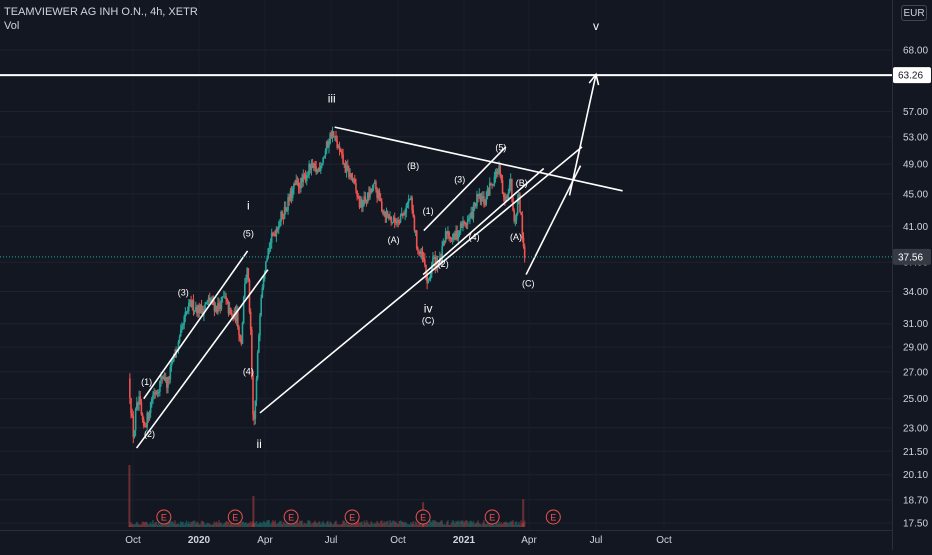 The width and height of the screenshot is (932, 555). Describe the element at coordinates (582, 135) in the screenshot. I see `arrow-shaft` at that location.